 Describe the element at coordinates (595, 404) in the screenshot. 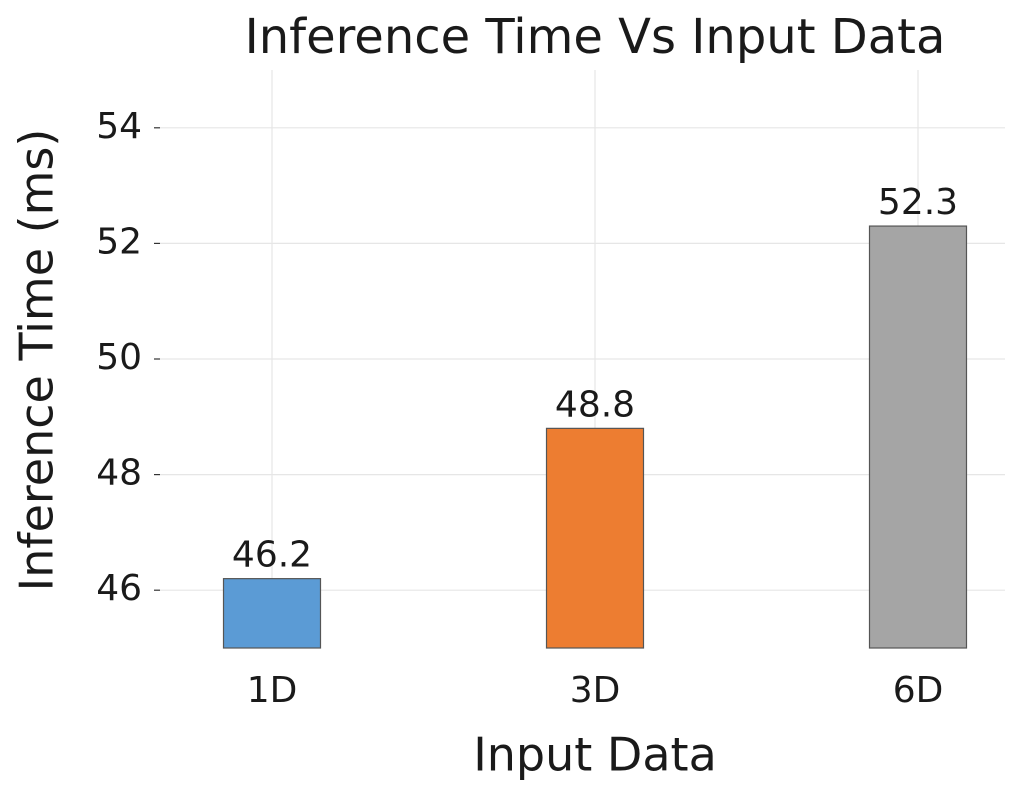

I see `value-label: 48.8` at that location.